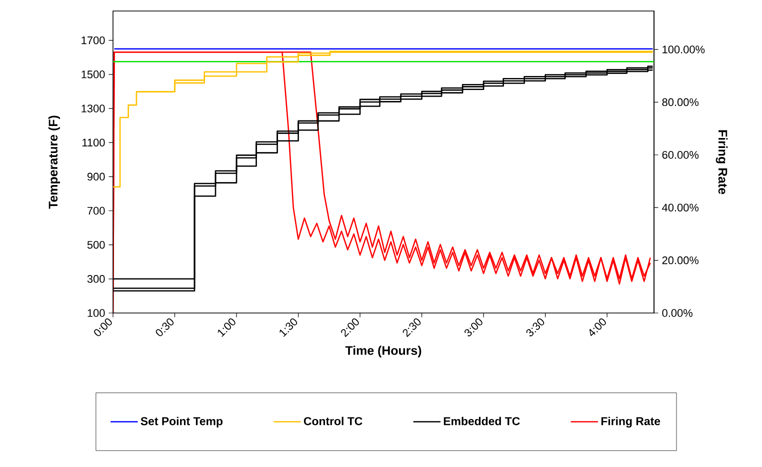 The image size is (762, 467). I want to click on y-axis-title: Temperature (F), so click(54, 162).